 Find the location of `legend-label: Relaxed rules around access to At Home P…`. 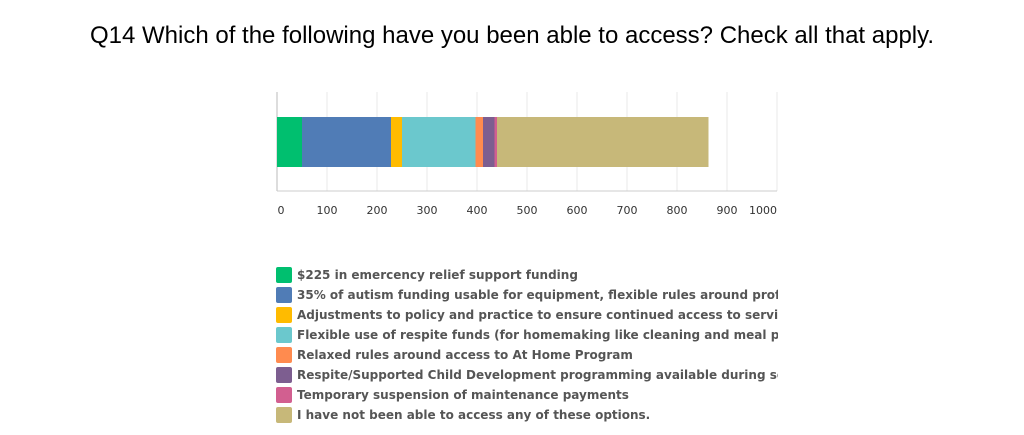

legend-label: Relaxed rules around access to At Home P… is located at coordinates (465, 355).